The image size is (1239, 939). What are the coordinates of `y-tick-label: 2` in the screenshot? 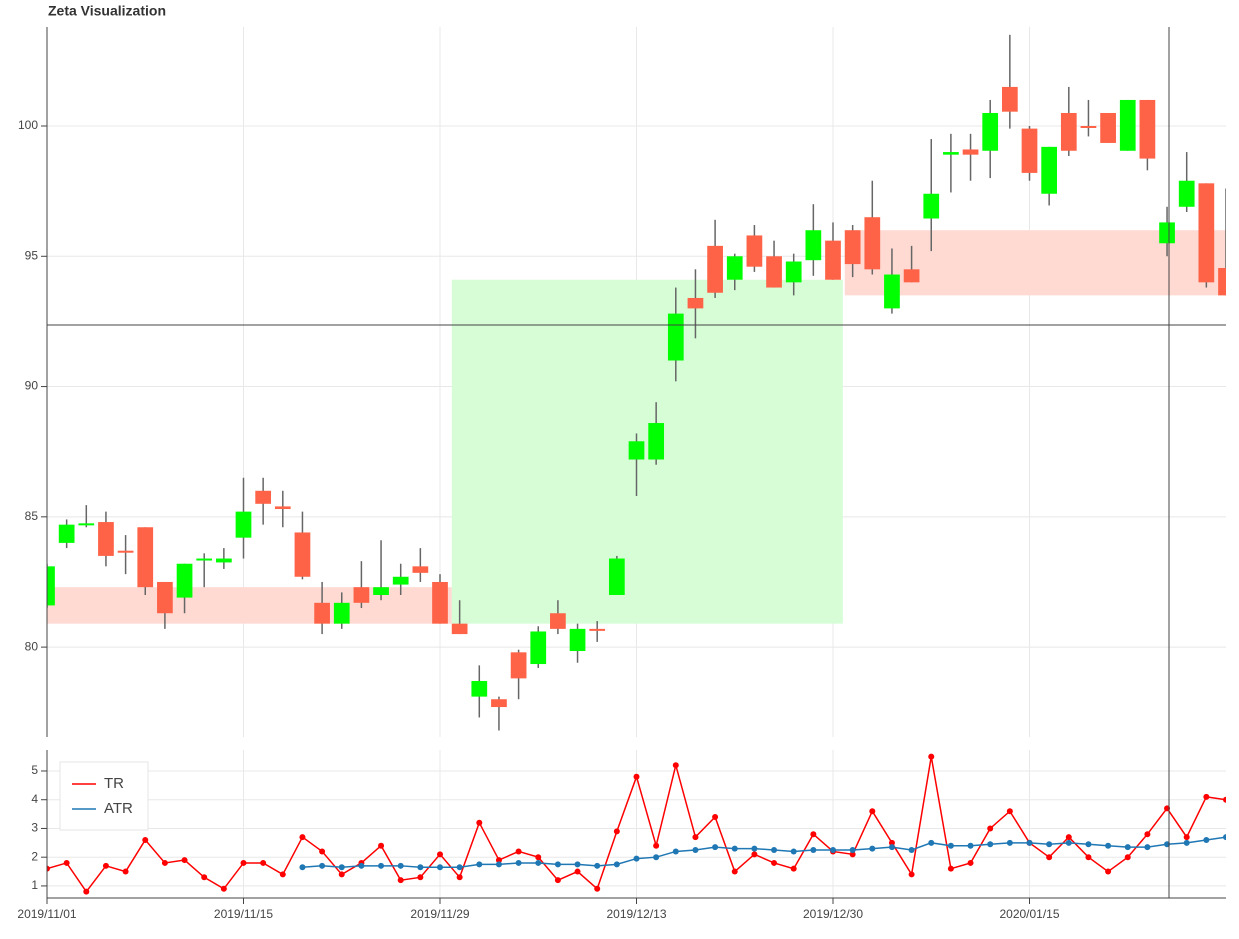 It's located at (34, 856).